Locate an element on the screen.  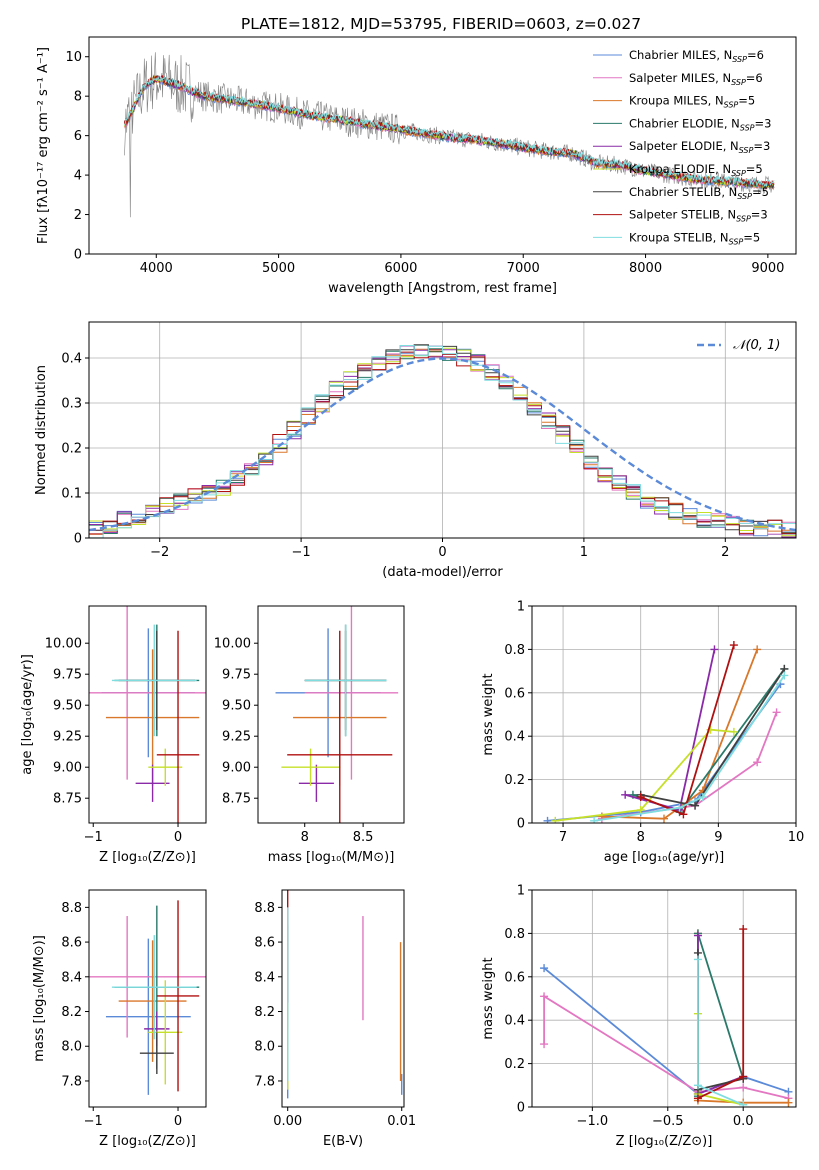
x-tick-label: 2 is located at coordinates (725, 552).